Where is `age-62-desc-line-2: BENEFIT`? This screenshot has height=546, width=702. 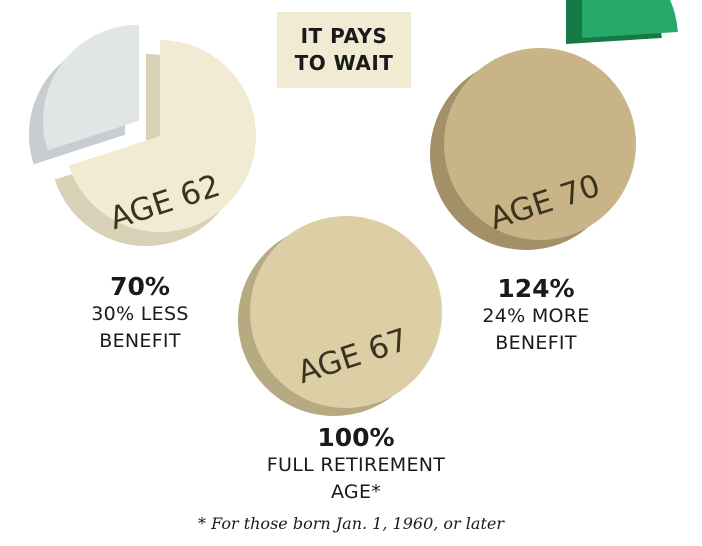 age-62-desc-line-2: BENEFIT is located at coordinates (140, 341).